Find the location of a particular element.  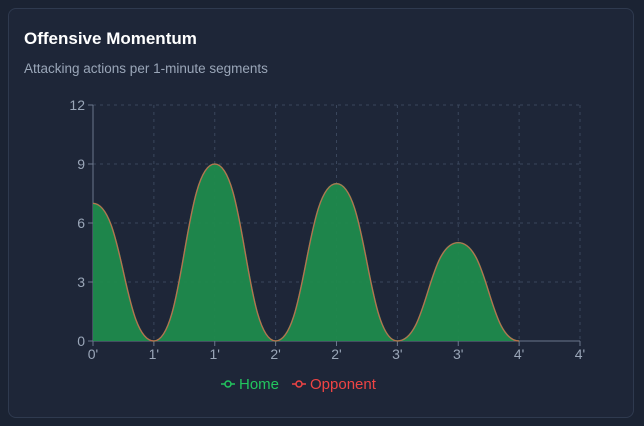

y-tick-label: 12 is located at coordinates (77, 105).